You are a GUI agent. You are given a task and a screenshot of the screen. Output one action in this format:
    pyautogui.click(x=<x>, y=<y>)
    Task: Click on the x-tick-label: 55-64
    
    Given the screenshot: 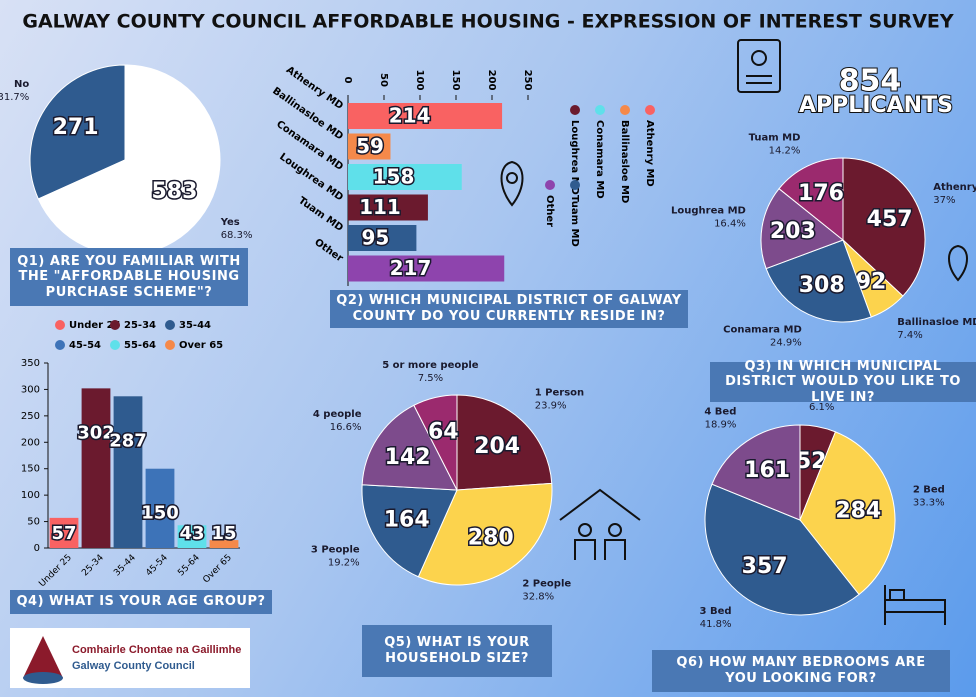 What is the action you would take?
    pyautogui.click(x=189, y=566)
    